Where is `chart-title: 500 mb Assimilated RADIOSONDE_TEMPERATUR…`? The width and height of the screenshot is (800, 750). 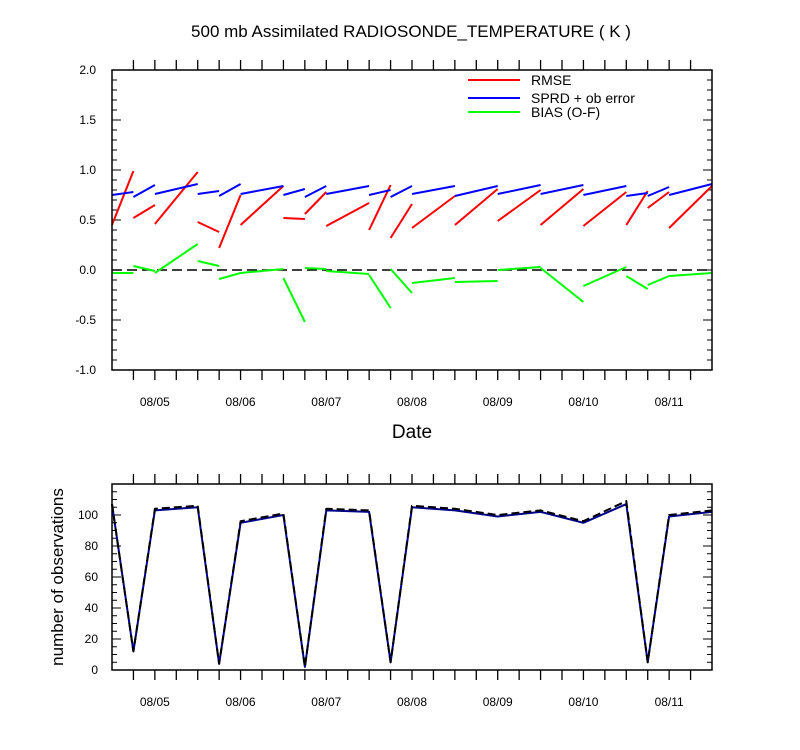
chart-title: 500 mb Assimilated RADIOSONDE_TEMPERATUR… is located at coordinates (411, 31).